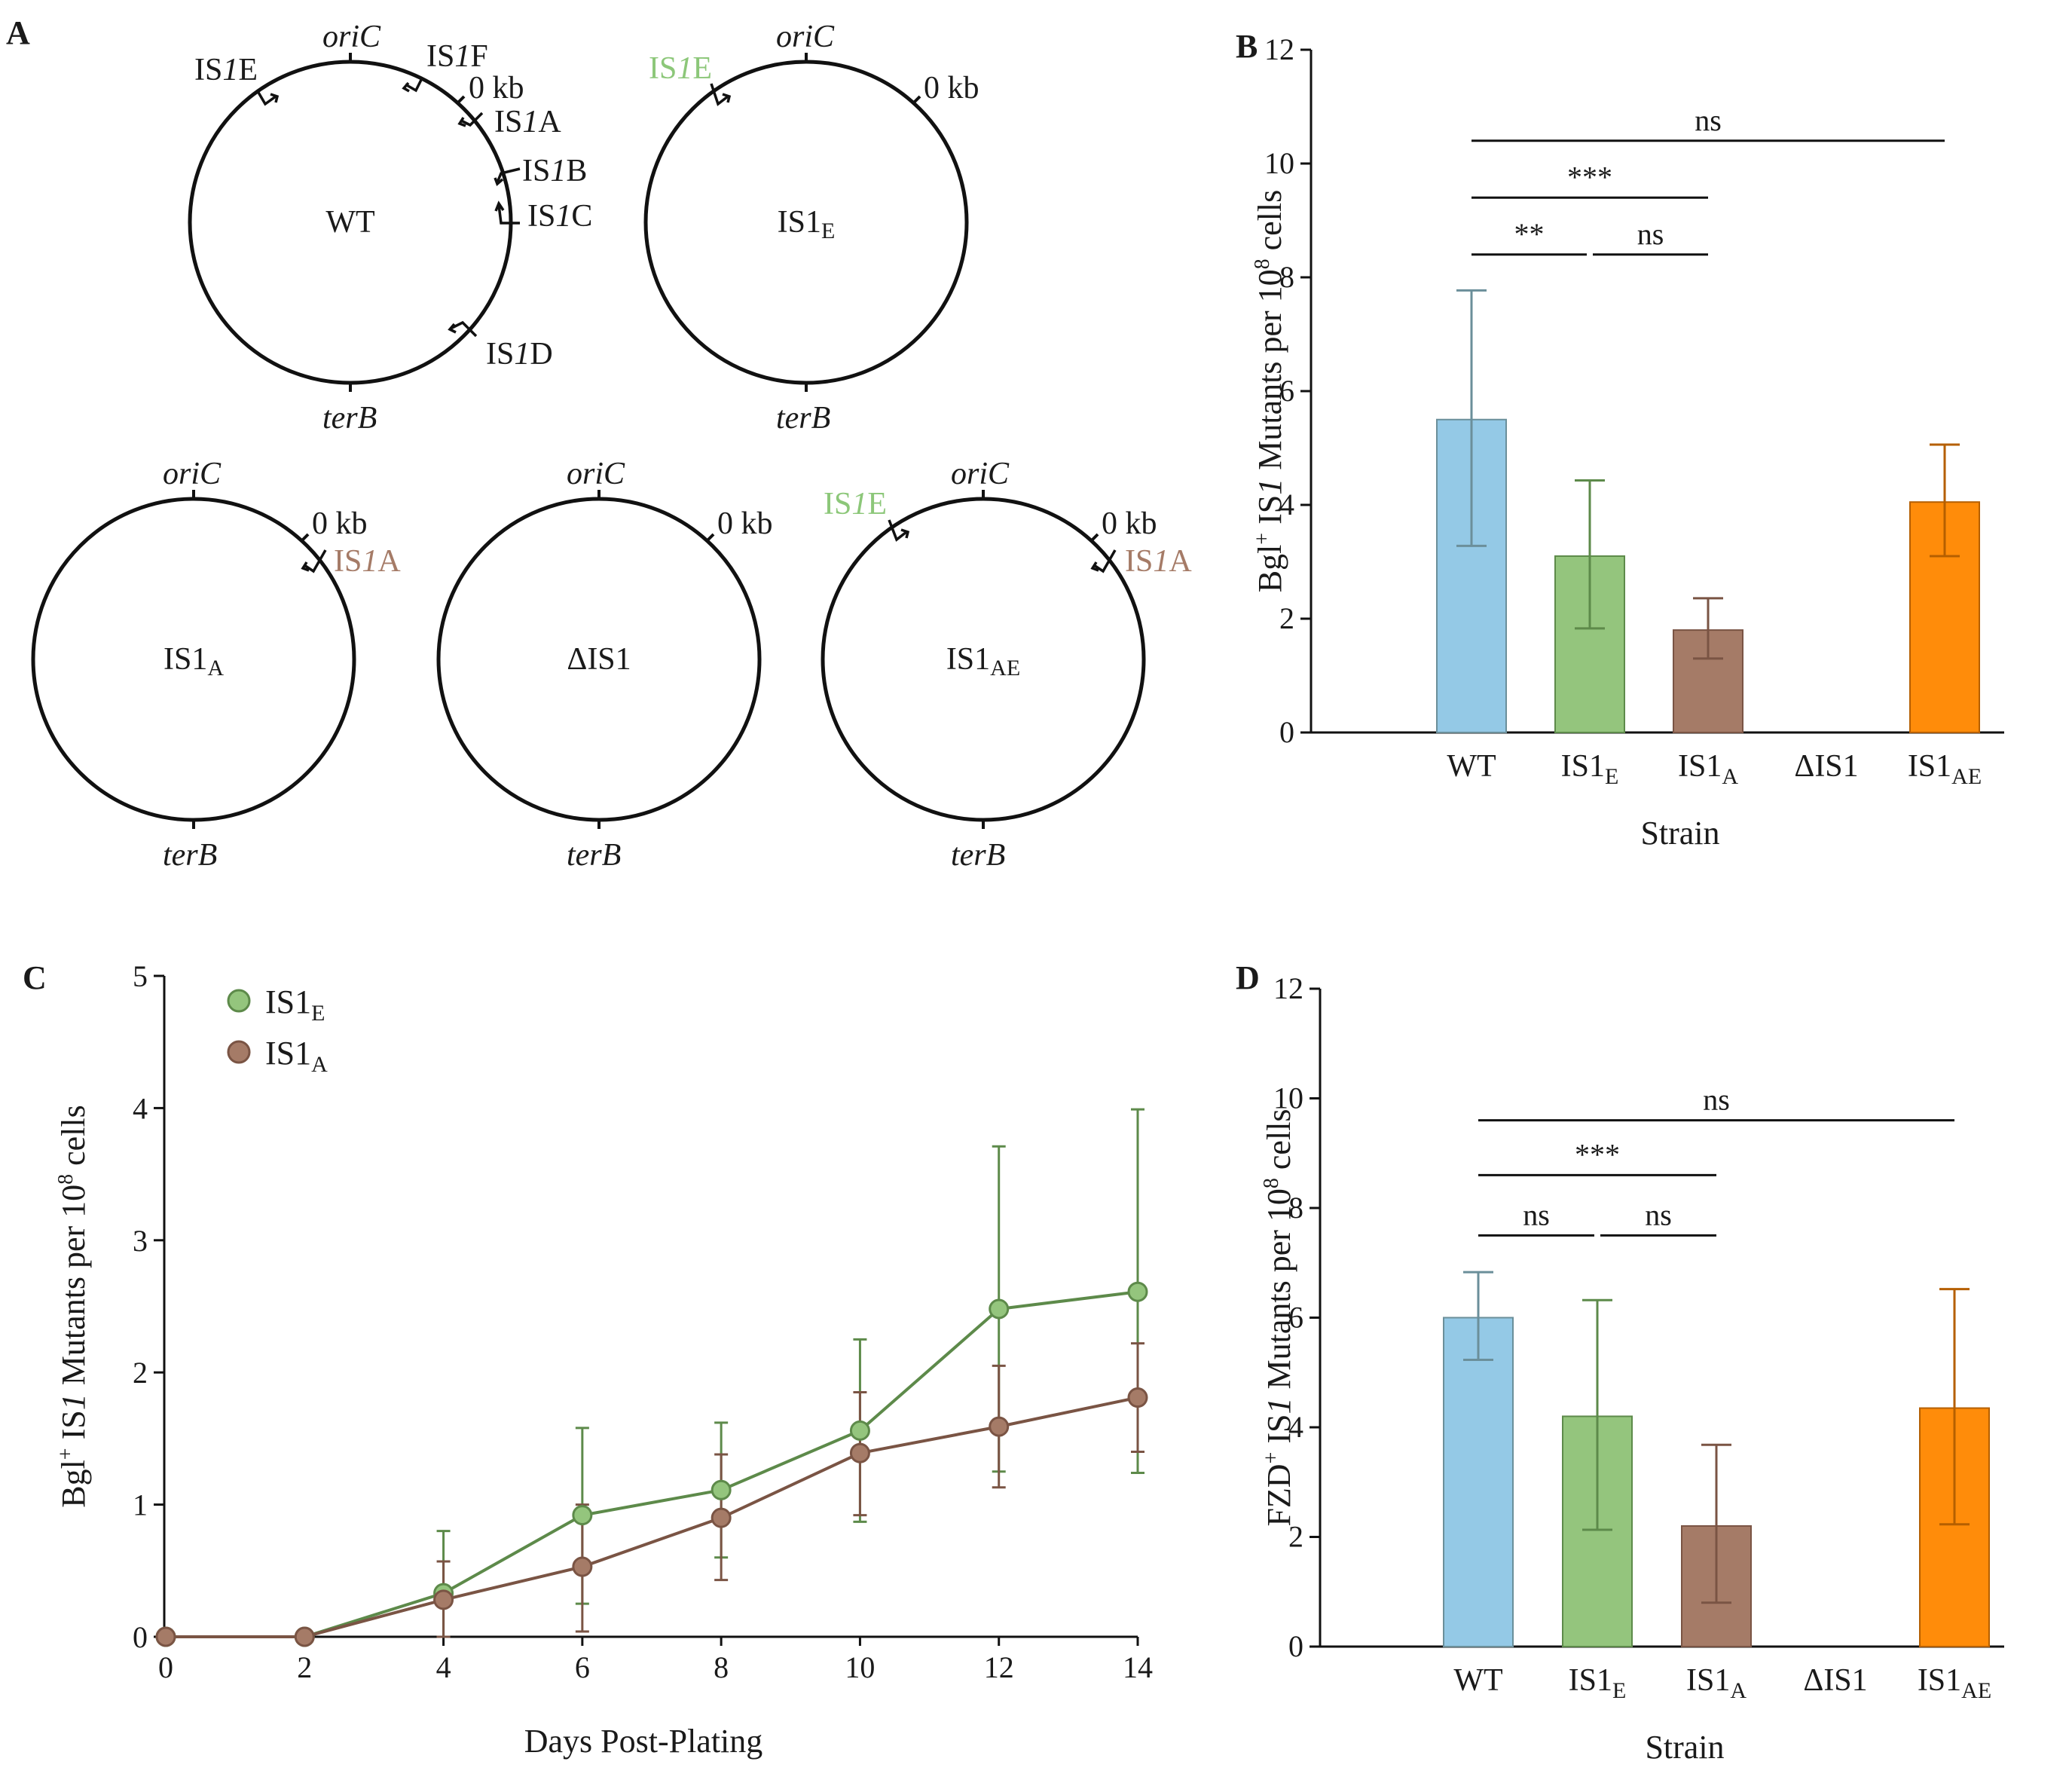 This screenshot has width=2072, height=1786. Describe the element at coordinates (349, 222) in the screenshot. I see `map-center-label: WT` at that location.